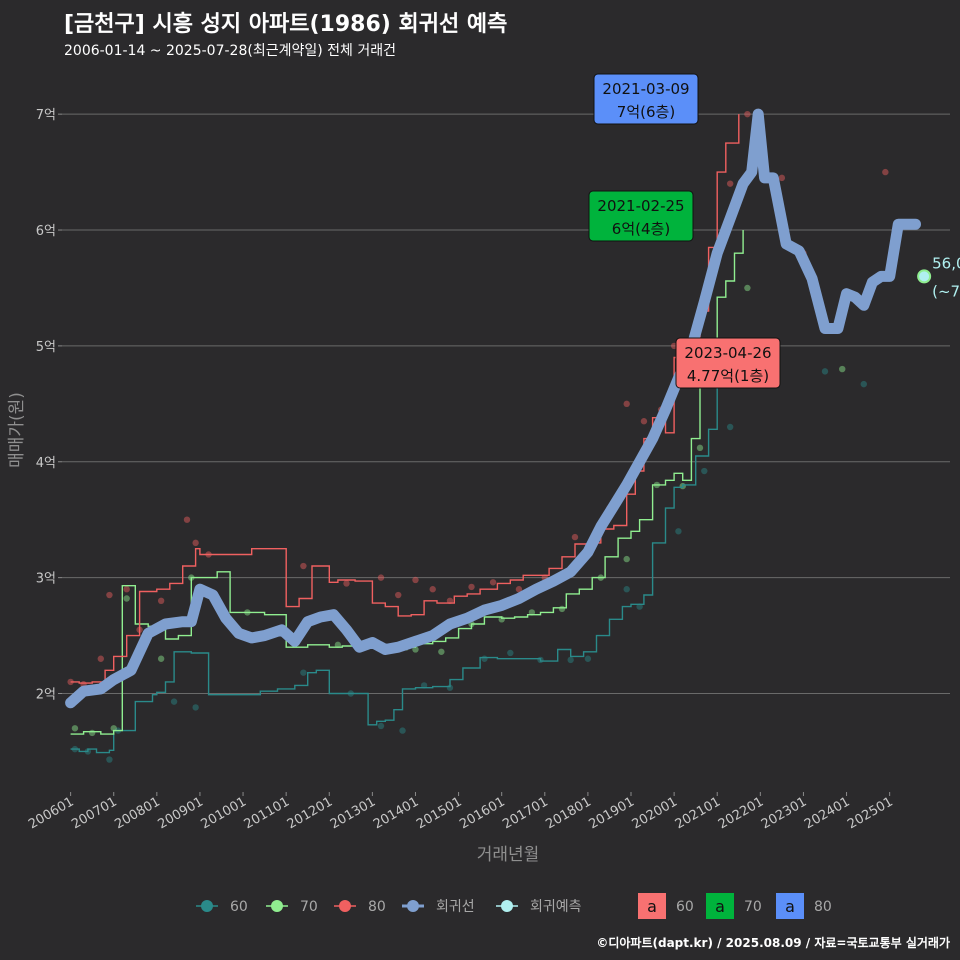  I want to click on x-tick-label: 202301, so click(784, 813).